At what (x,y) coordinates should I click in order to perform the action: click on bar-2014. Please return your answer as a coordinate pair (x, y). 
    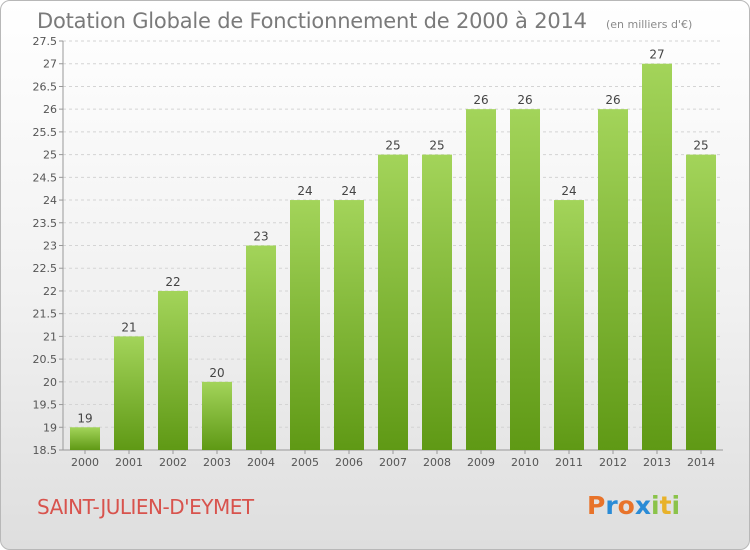
    Looking at the image, I should click on (701, 302).